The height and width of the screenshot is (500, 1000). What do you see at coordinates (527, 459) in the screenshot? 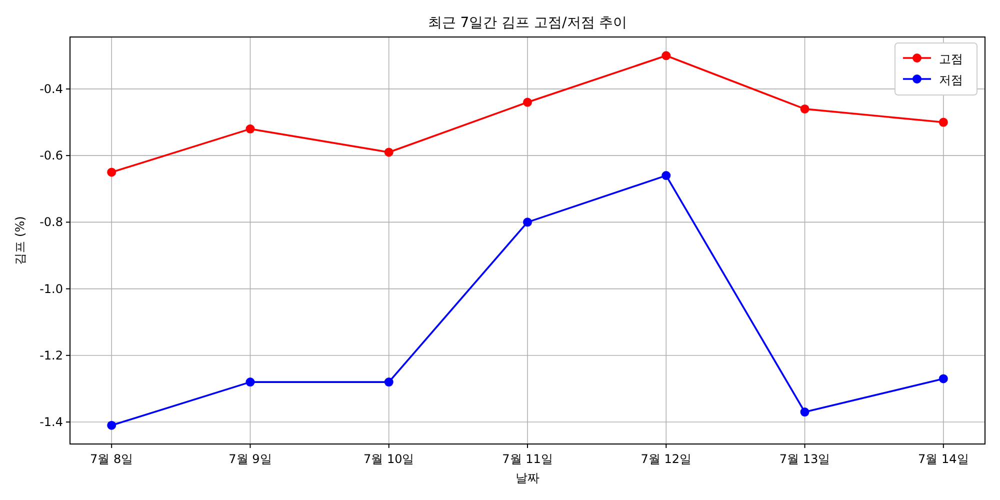
I see `x-tick-label: 7월 11일` at bounding box center [527, 459].